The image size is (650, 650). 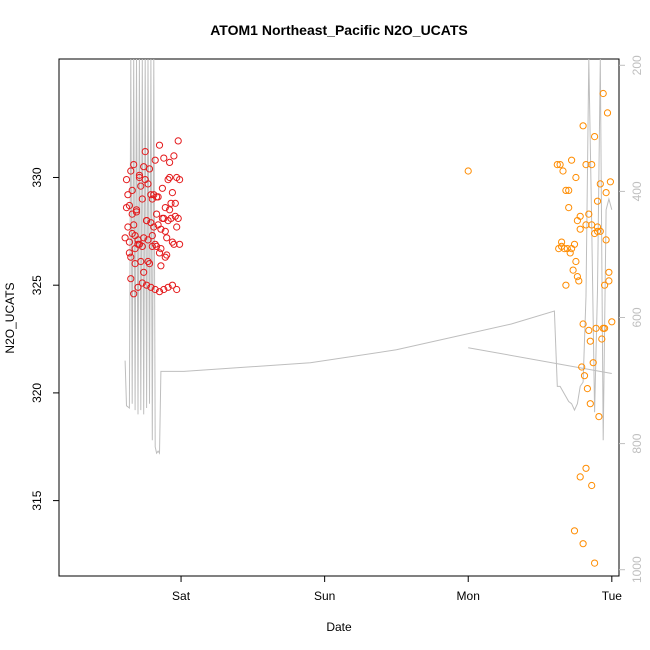 I want to click on secondary-y-axis: 200 400 600 800 1000, so click(x=631, y=319).